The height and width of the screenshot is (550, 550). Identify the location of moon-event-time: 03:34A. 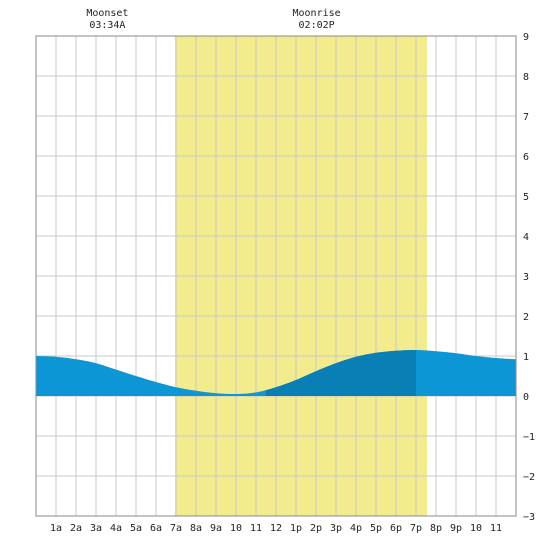
(107, 25).